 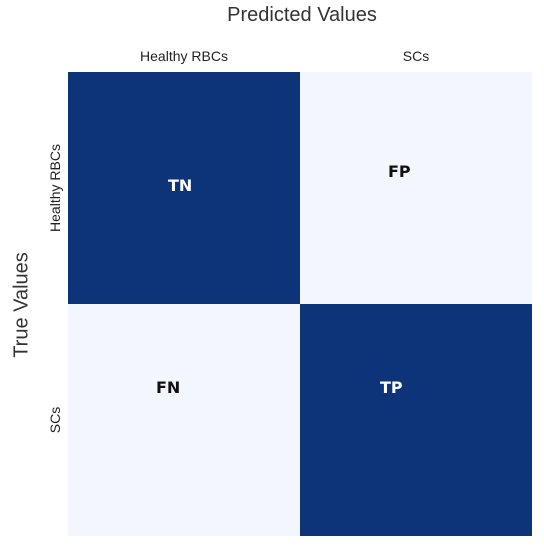 I want to click on cell-label-fp: FP, so click(x=399, y=171).